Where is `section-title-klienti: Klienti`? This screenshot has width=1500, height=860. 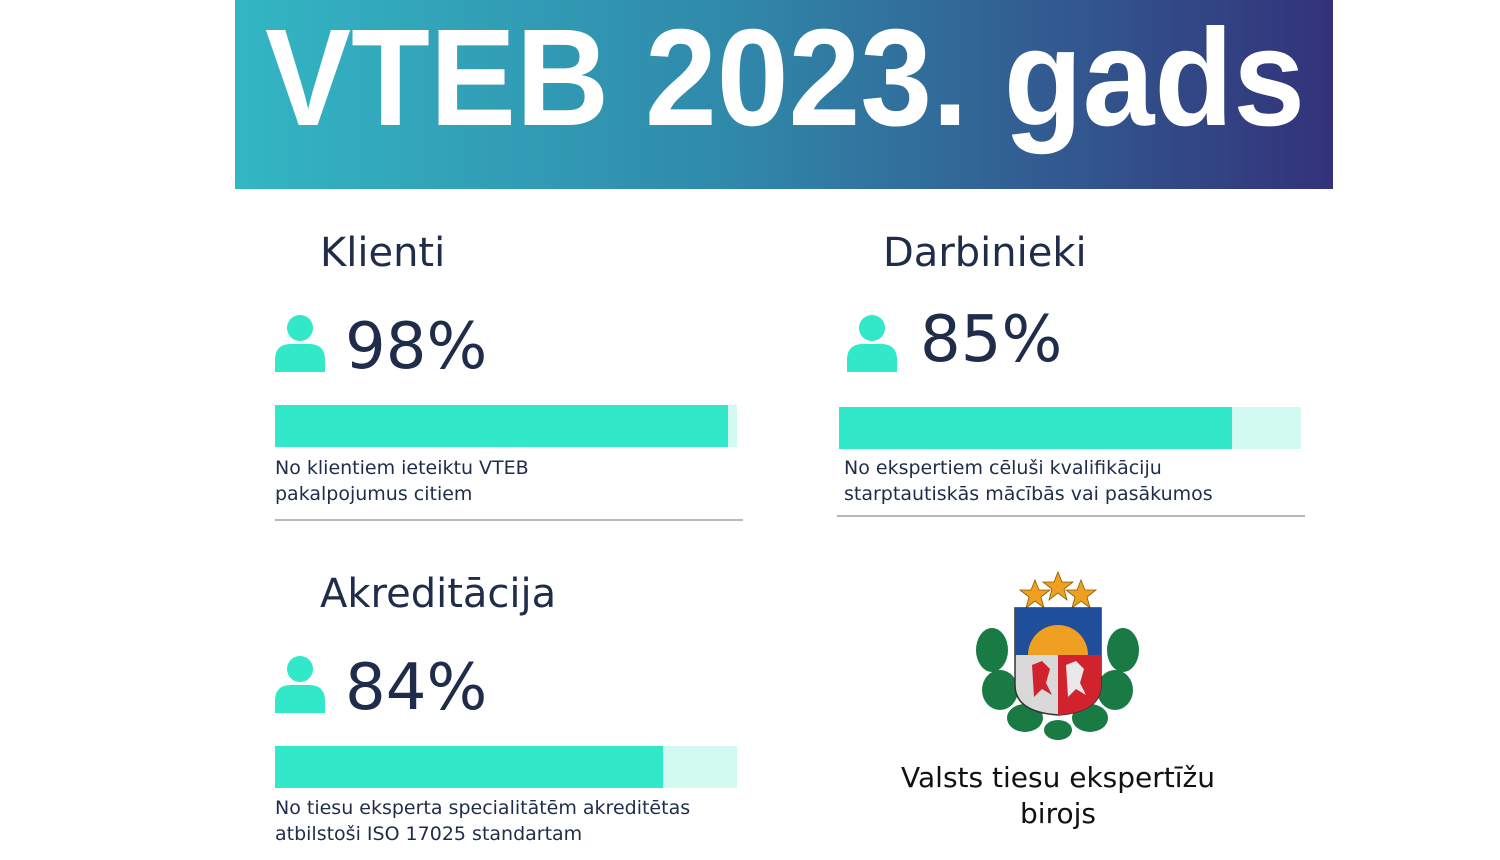 section-title-klienti: Klienti is located at coordinates (383, 253).